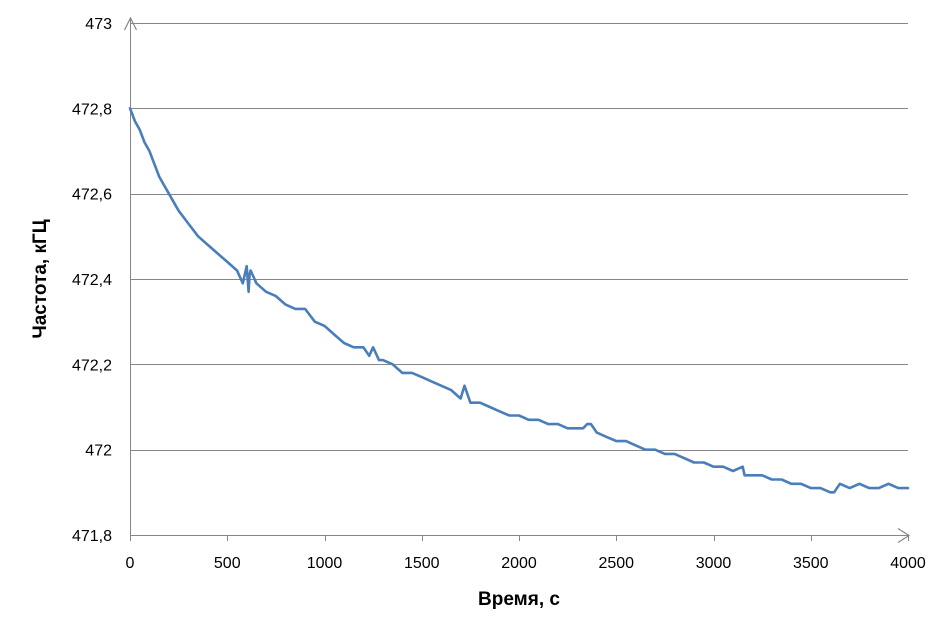  What do you see at coordinates (92, 536) in the screenshot?
I see `y-tick-label: 471,8` at bounding box center [92, 536].